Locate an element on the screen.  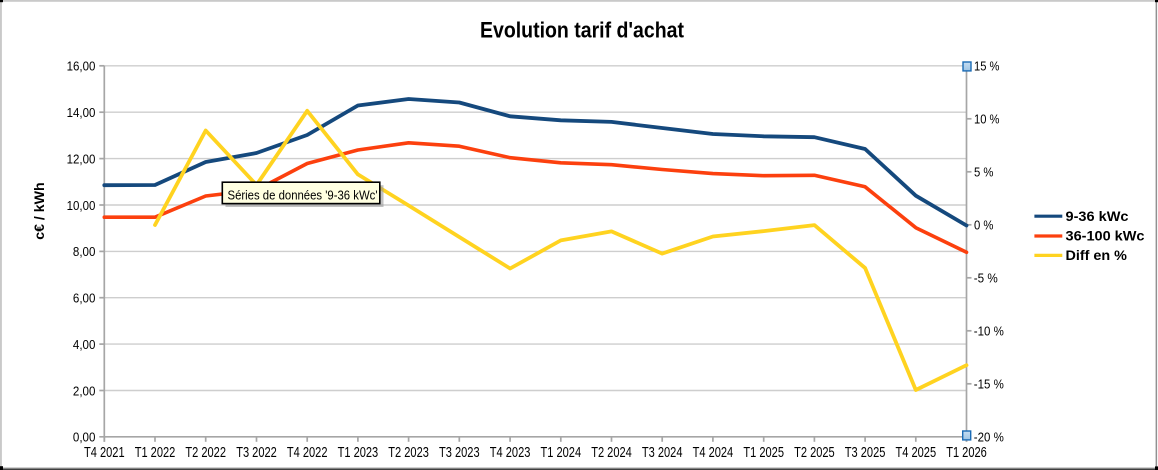
svg-text: T4 2024 is located at coordinates (713, 453).